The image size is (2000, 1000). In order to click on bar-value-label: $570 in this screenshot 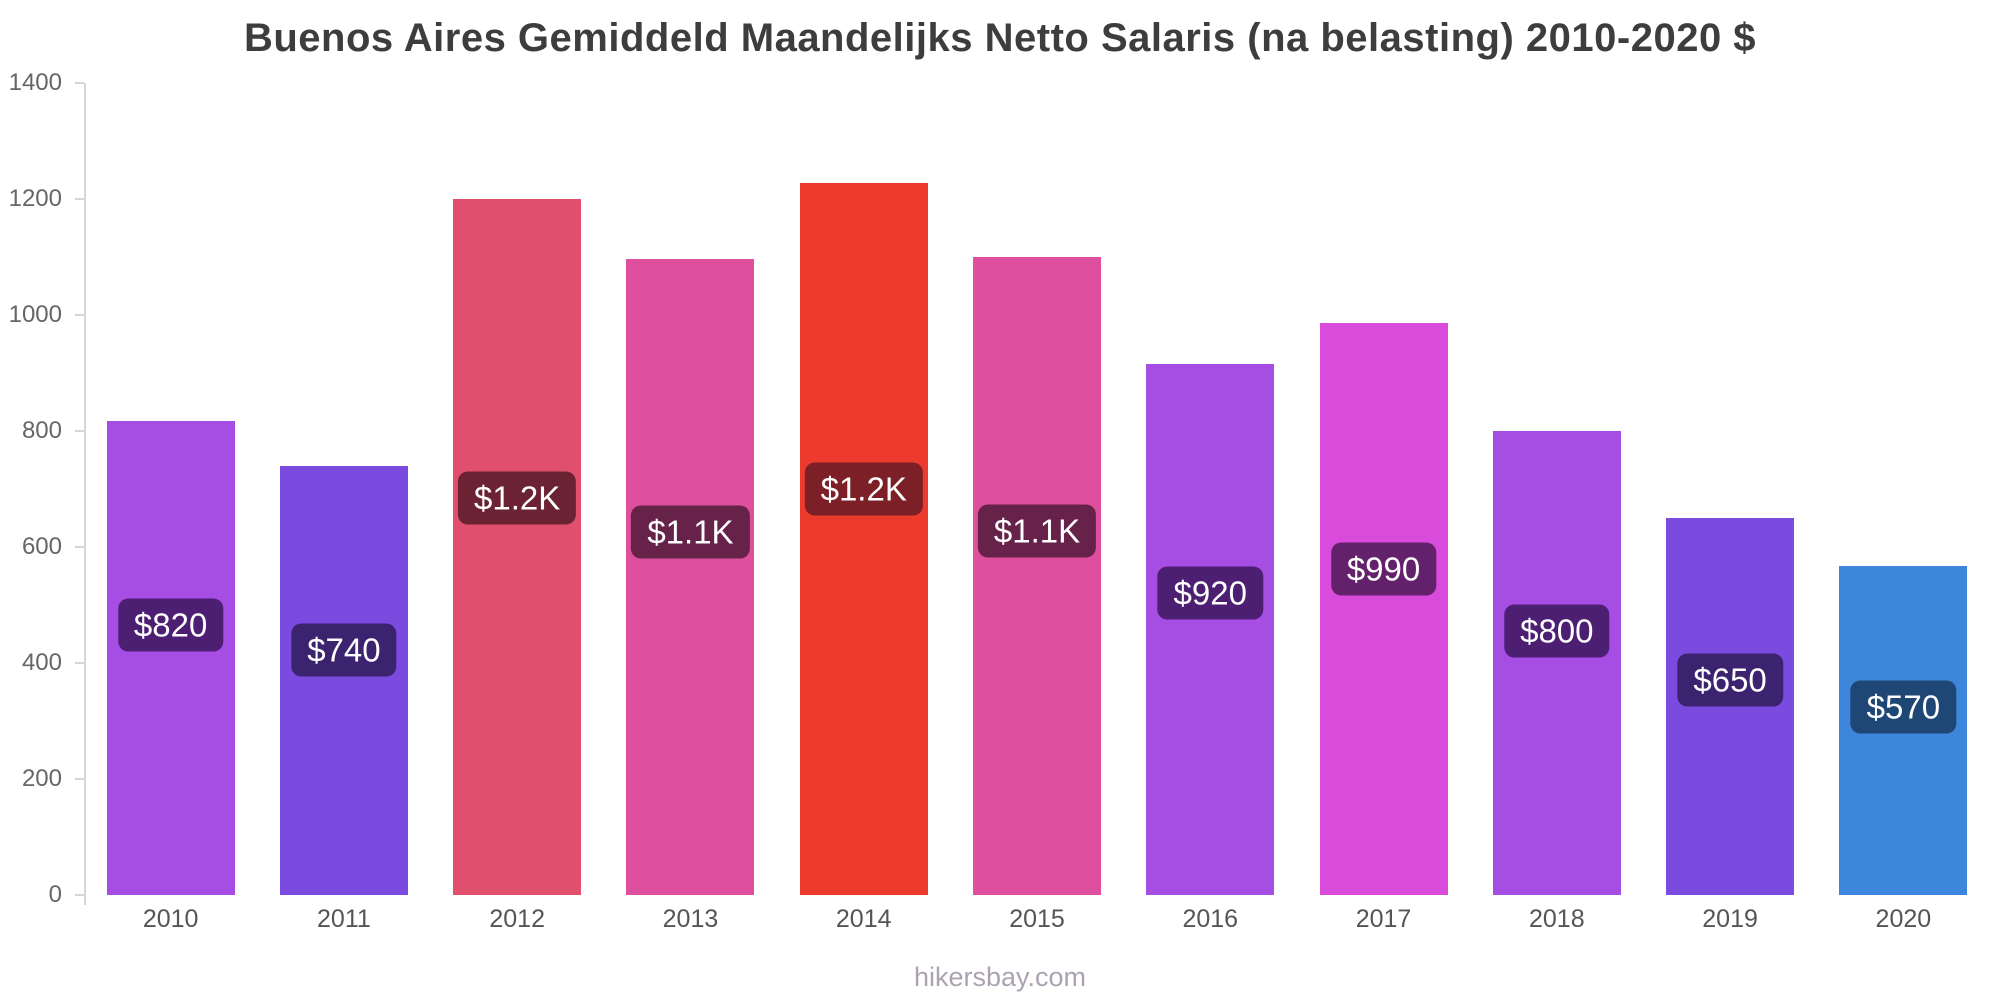, I will do `click(1903, 707)`.